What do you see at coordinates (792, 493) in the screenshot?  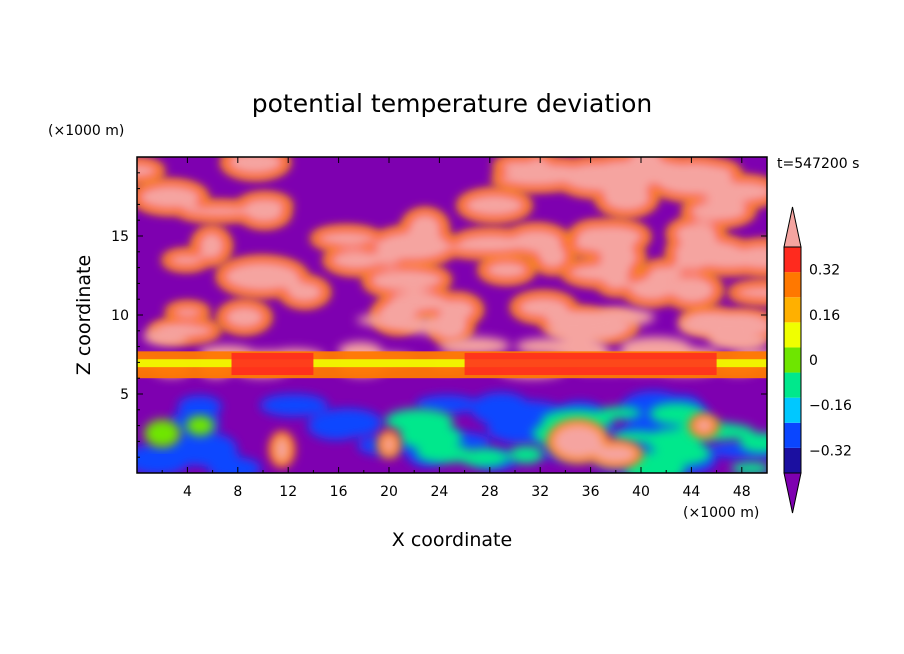 I see `colorbar-extend-bottom` at bounding box center [792, 493].